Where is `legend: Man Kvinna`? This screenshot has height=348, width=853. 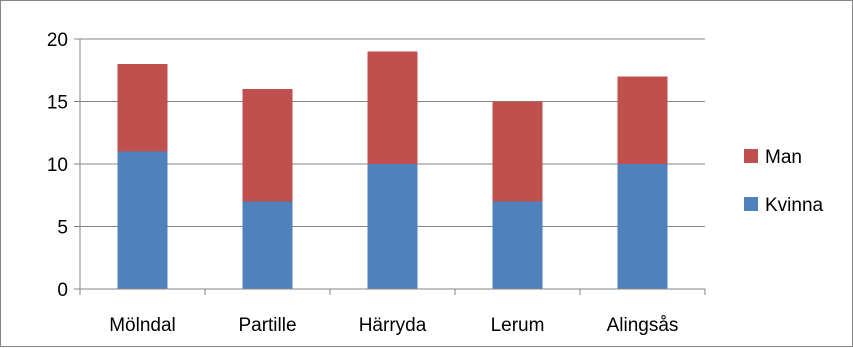
legend: Man Kvinna is located at coordinates (784, 181).